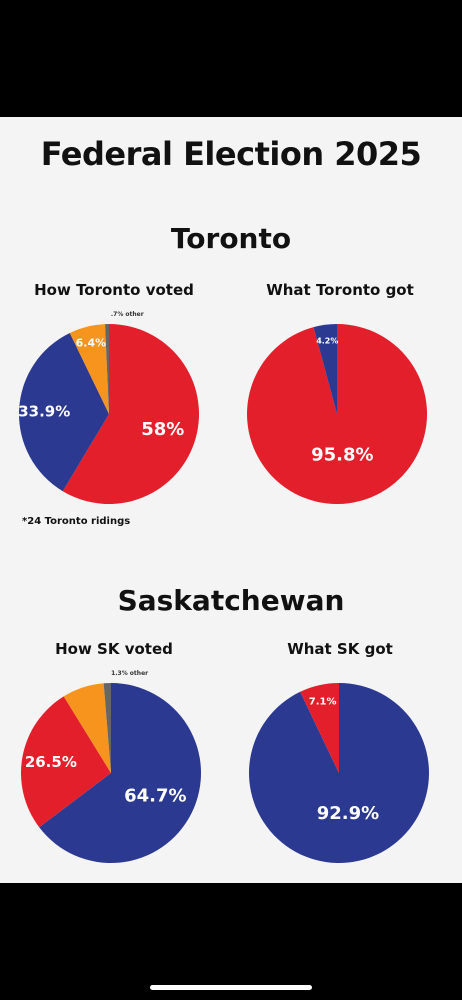 This screenshot has width=462, height=1000. I want to click on pie-label-4-2: 4.2%, so click(327, 341).